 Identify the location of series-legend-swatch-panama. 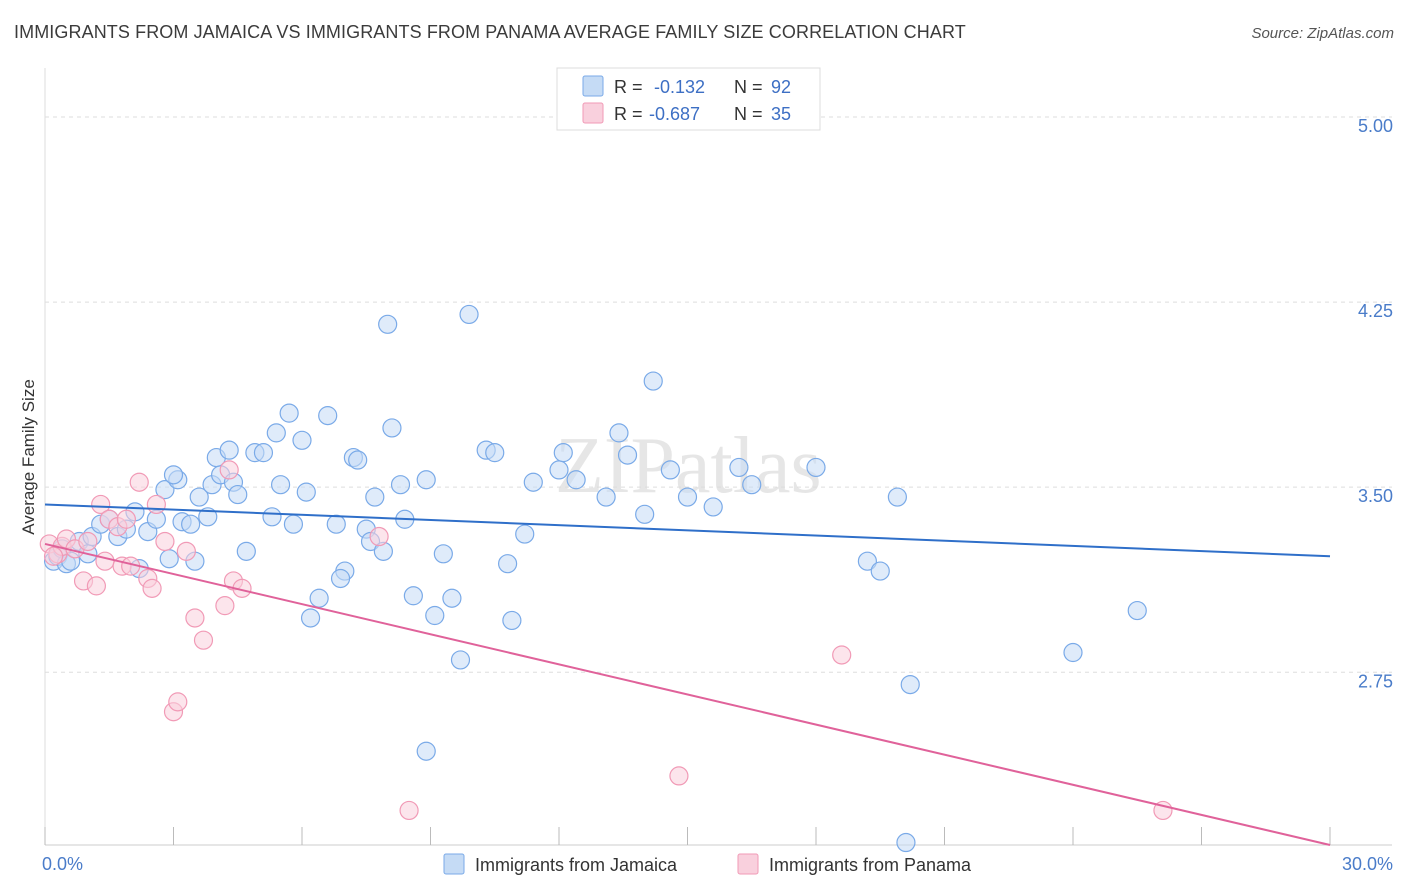
(748, 864).